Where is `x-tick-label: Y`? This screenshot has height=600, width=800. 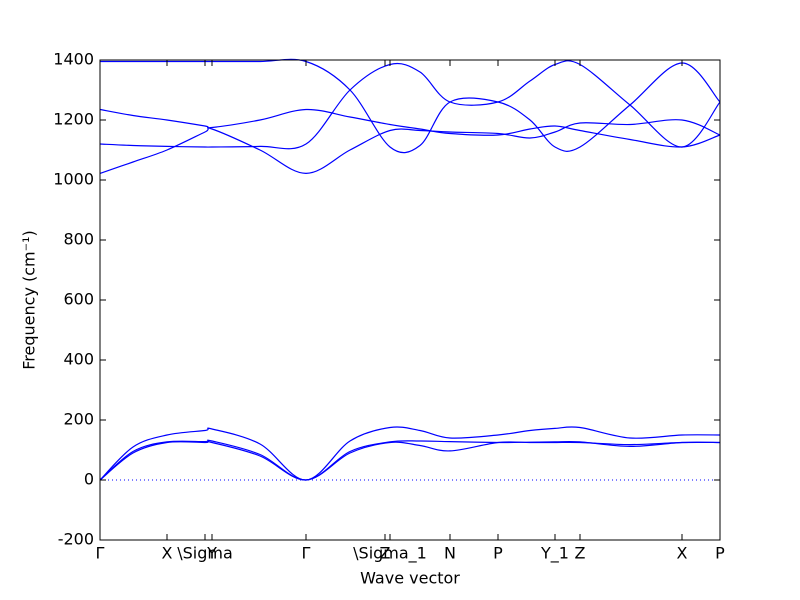
x-tick-label: Y is located at coordinates (211, 553).